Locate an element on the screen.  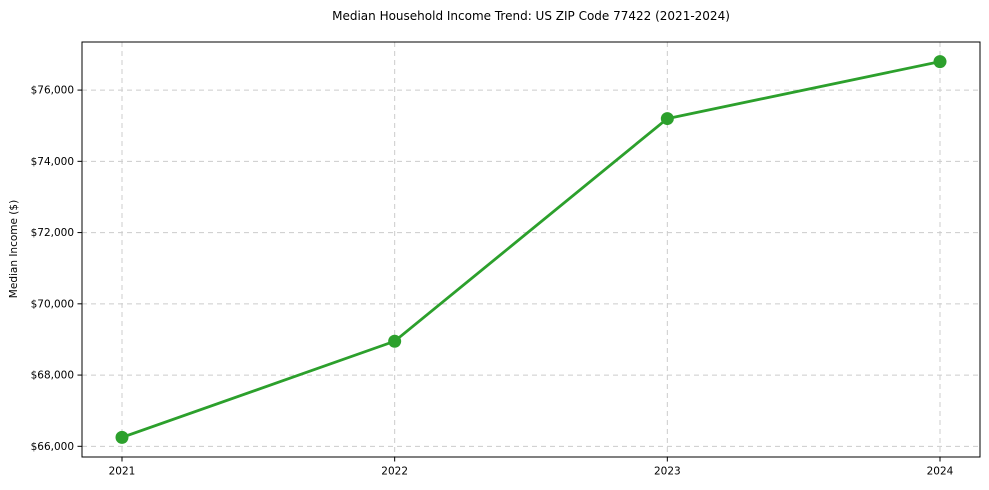
x-tick-label: 2022 is located at coordinates (394, 472).